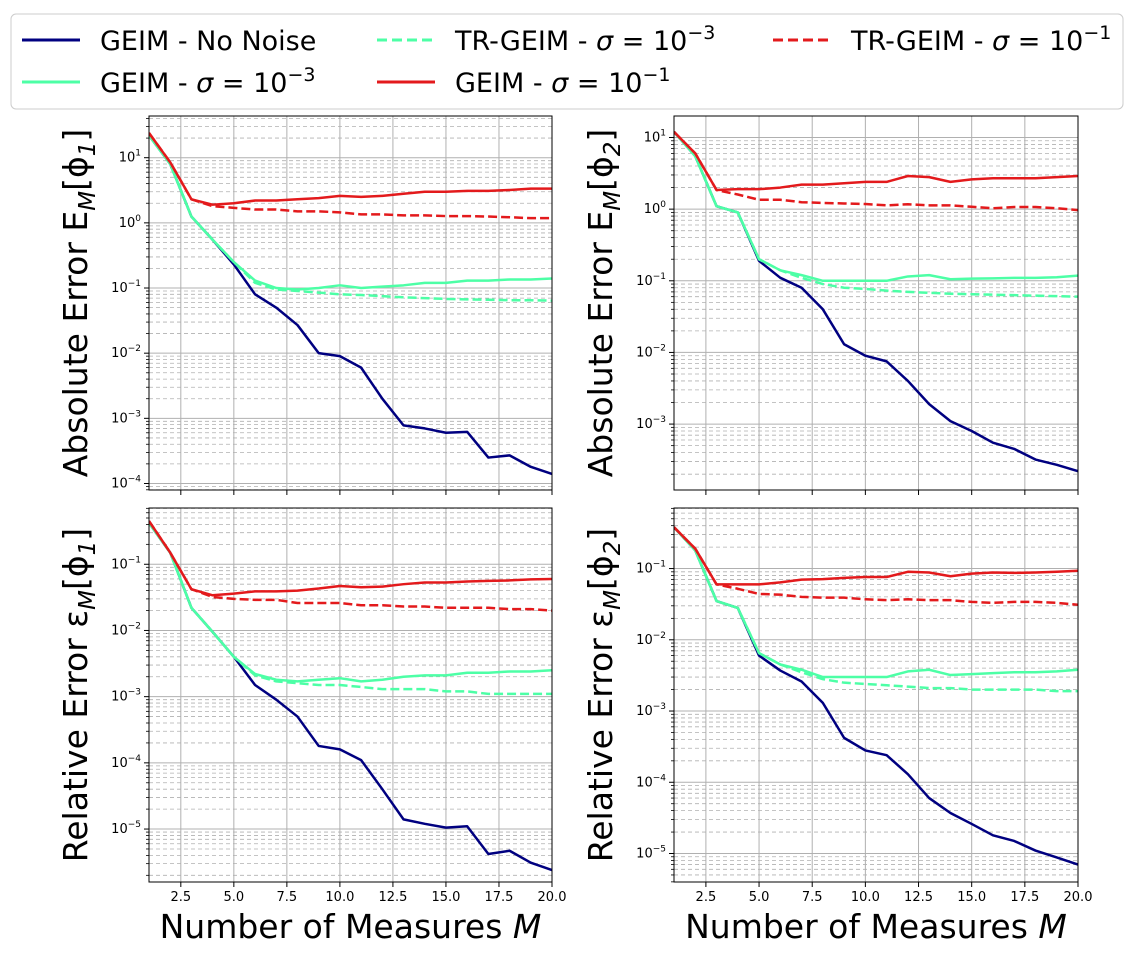  What do you see at coordinates (980, 39) in the screenshot?
I see `legend-label: TR-GEIM - σ = 10−1` at bounding box center [980, 39].